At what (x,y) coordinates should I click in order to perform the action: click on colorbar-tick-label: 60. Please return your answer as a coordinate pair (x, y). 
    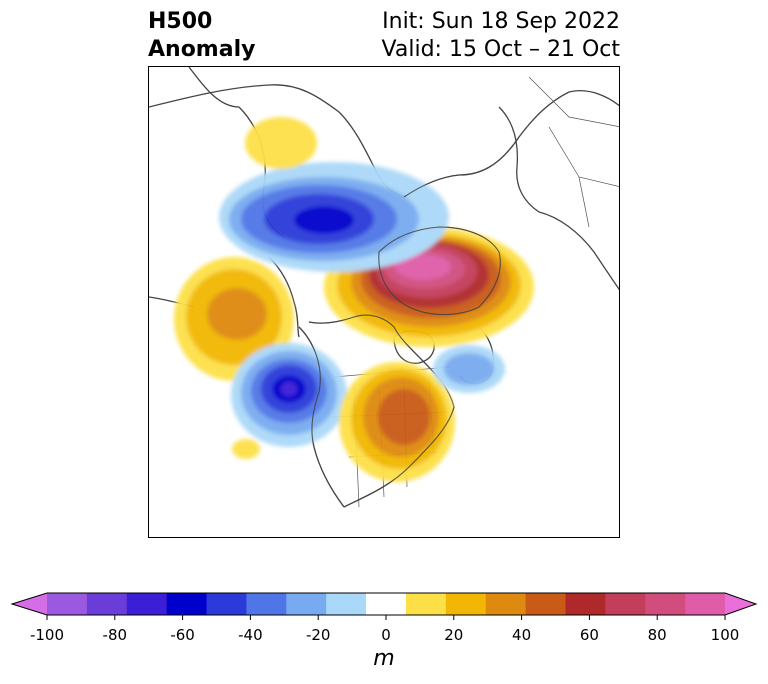
    Looking at the image, I should click on (589, 635).